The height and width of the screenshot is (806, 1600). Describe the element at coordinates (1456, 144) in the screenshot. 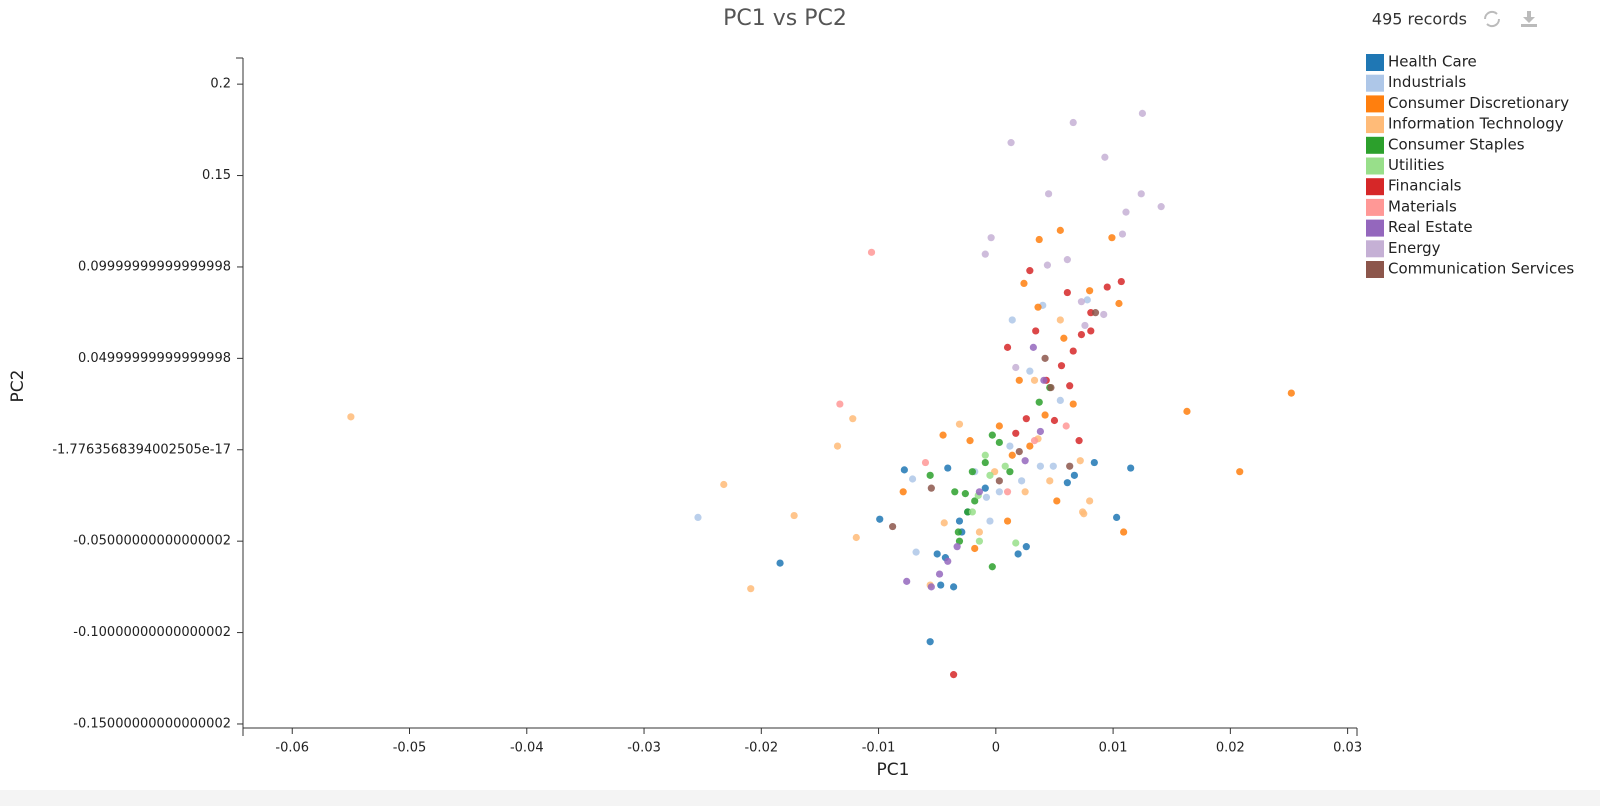

I see `legend-label: Consumer Staples` at that location.